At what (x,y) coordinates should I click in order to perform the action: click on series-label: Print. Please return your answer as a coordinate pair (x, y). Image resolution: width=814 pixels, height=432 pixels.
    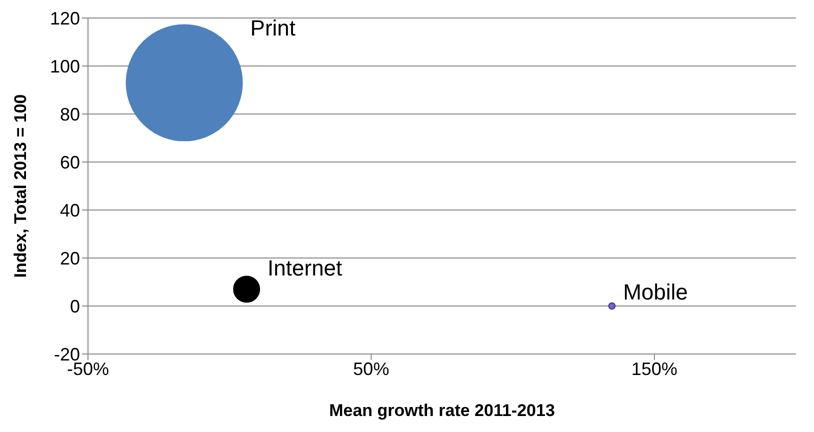
    Looking at the image, I should click on (273, 27).